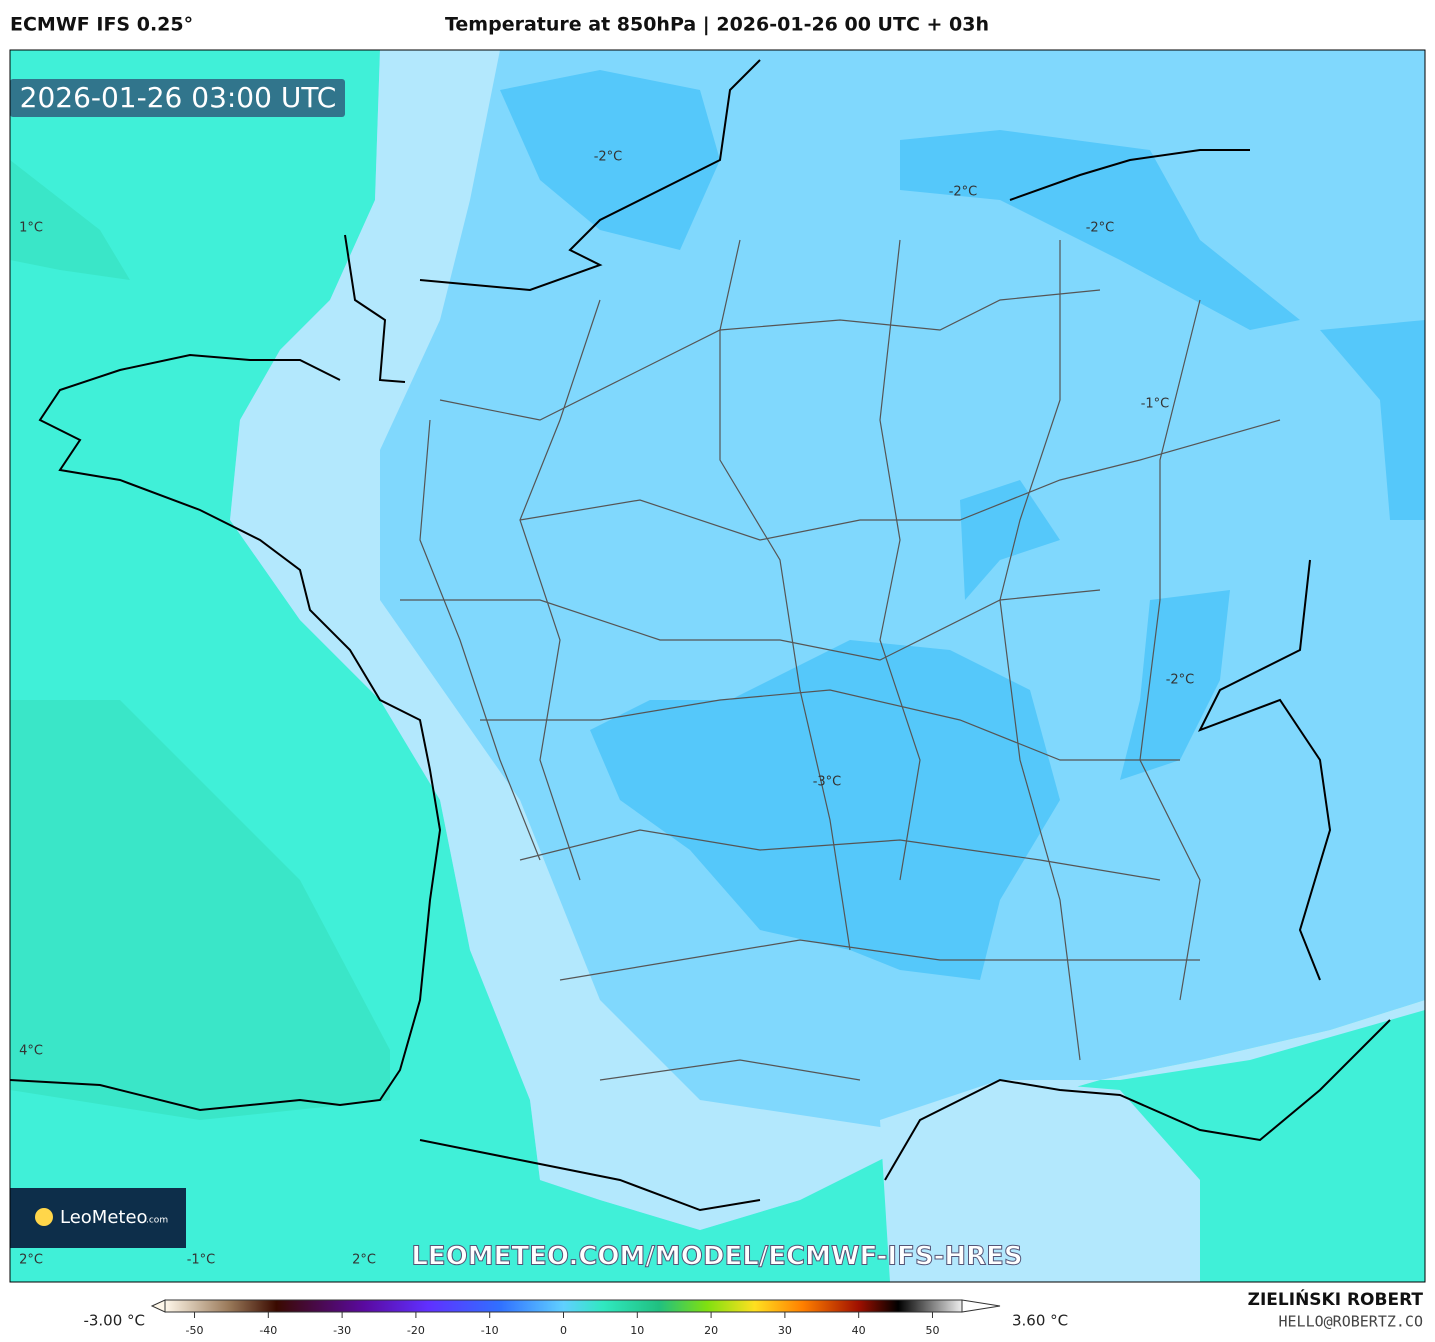 The height and width of the screenshot is (1342, 1435). Describe the element at coordinates (563, 1306) in the screenshot. I see `colorbar-bar` at that location.